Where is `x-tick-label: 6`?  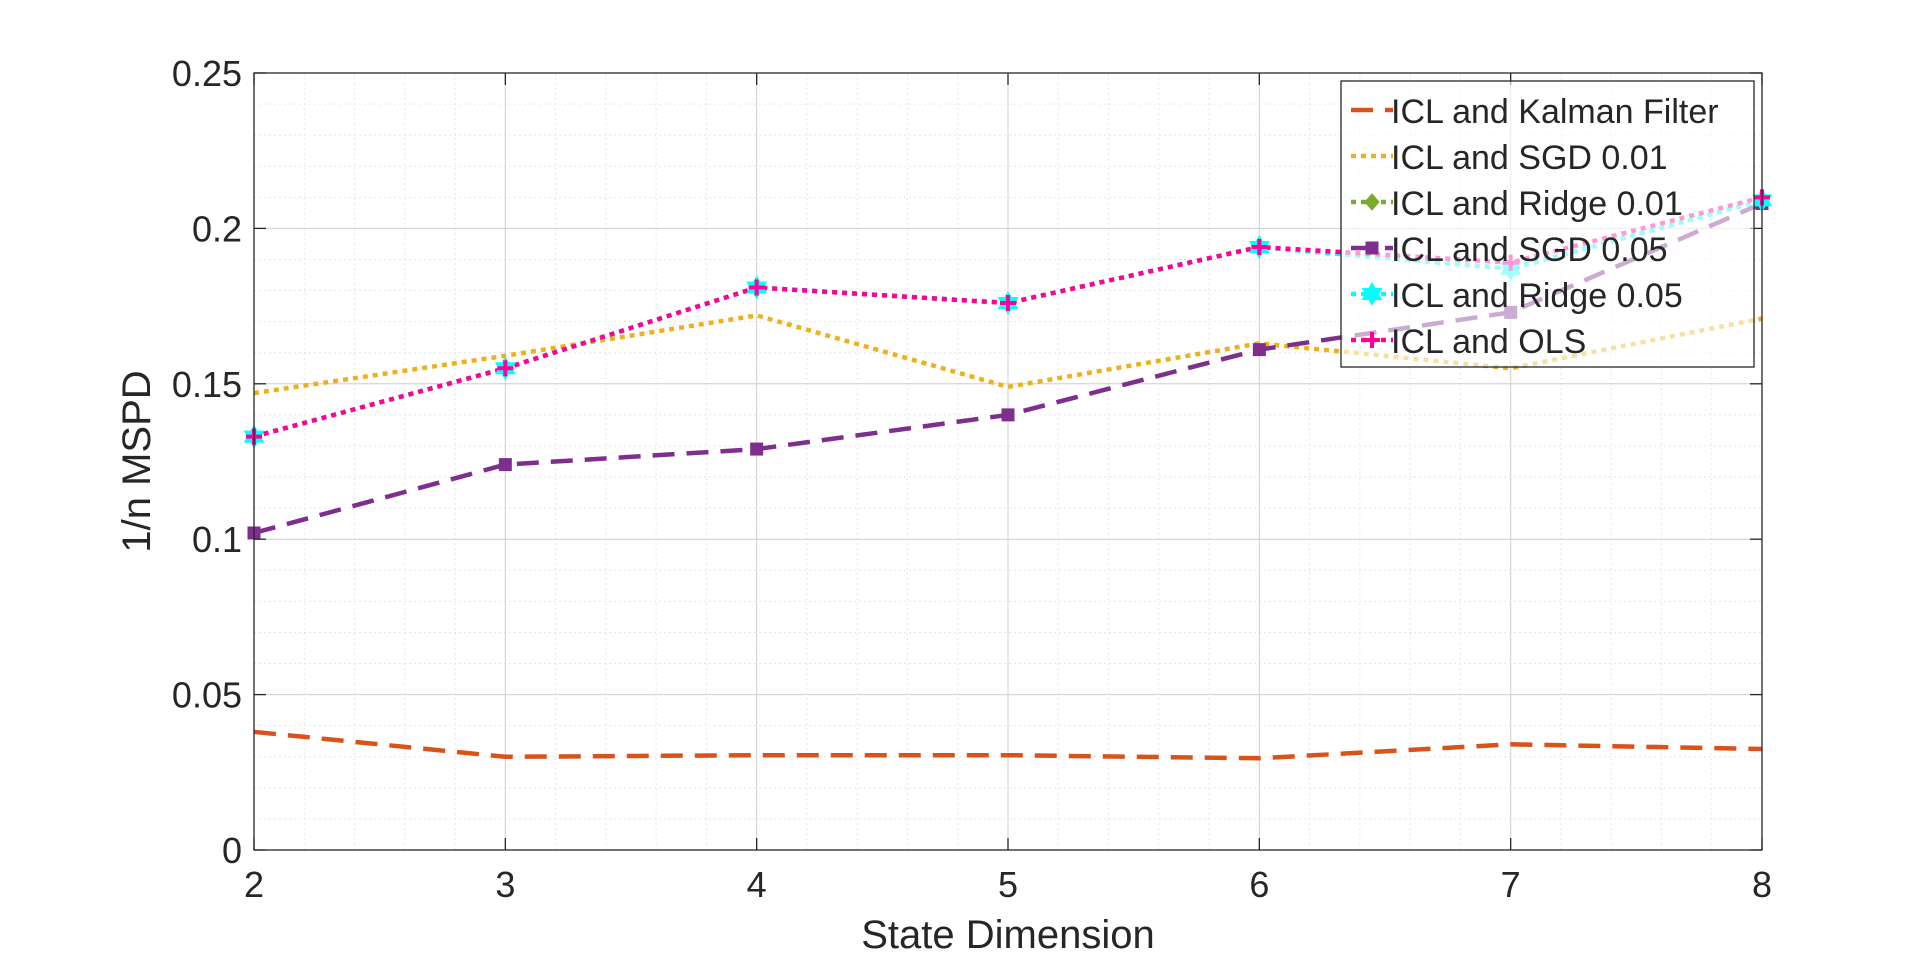
x-tick-label: 6 is located at coordinates (1259, 884).